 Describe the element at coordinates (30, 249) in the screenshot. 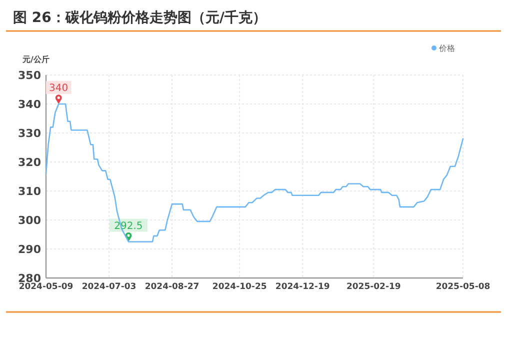

I see `y-tick-label: 290` at that location.